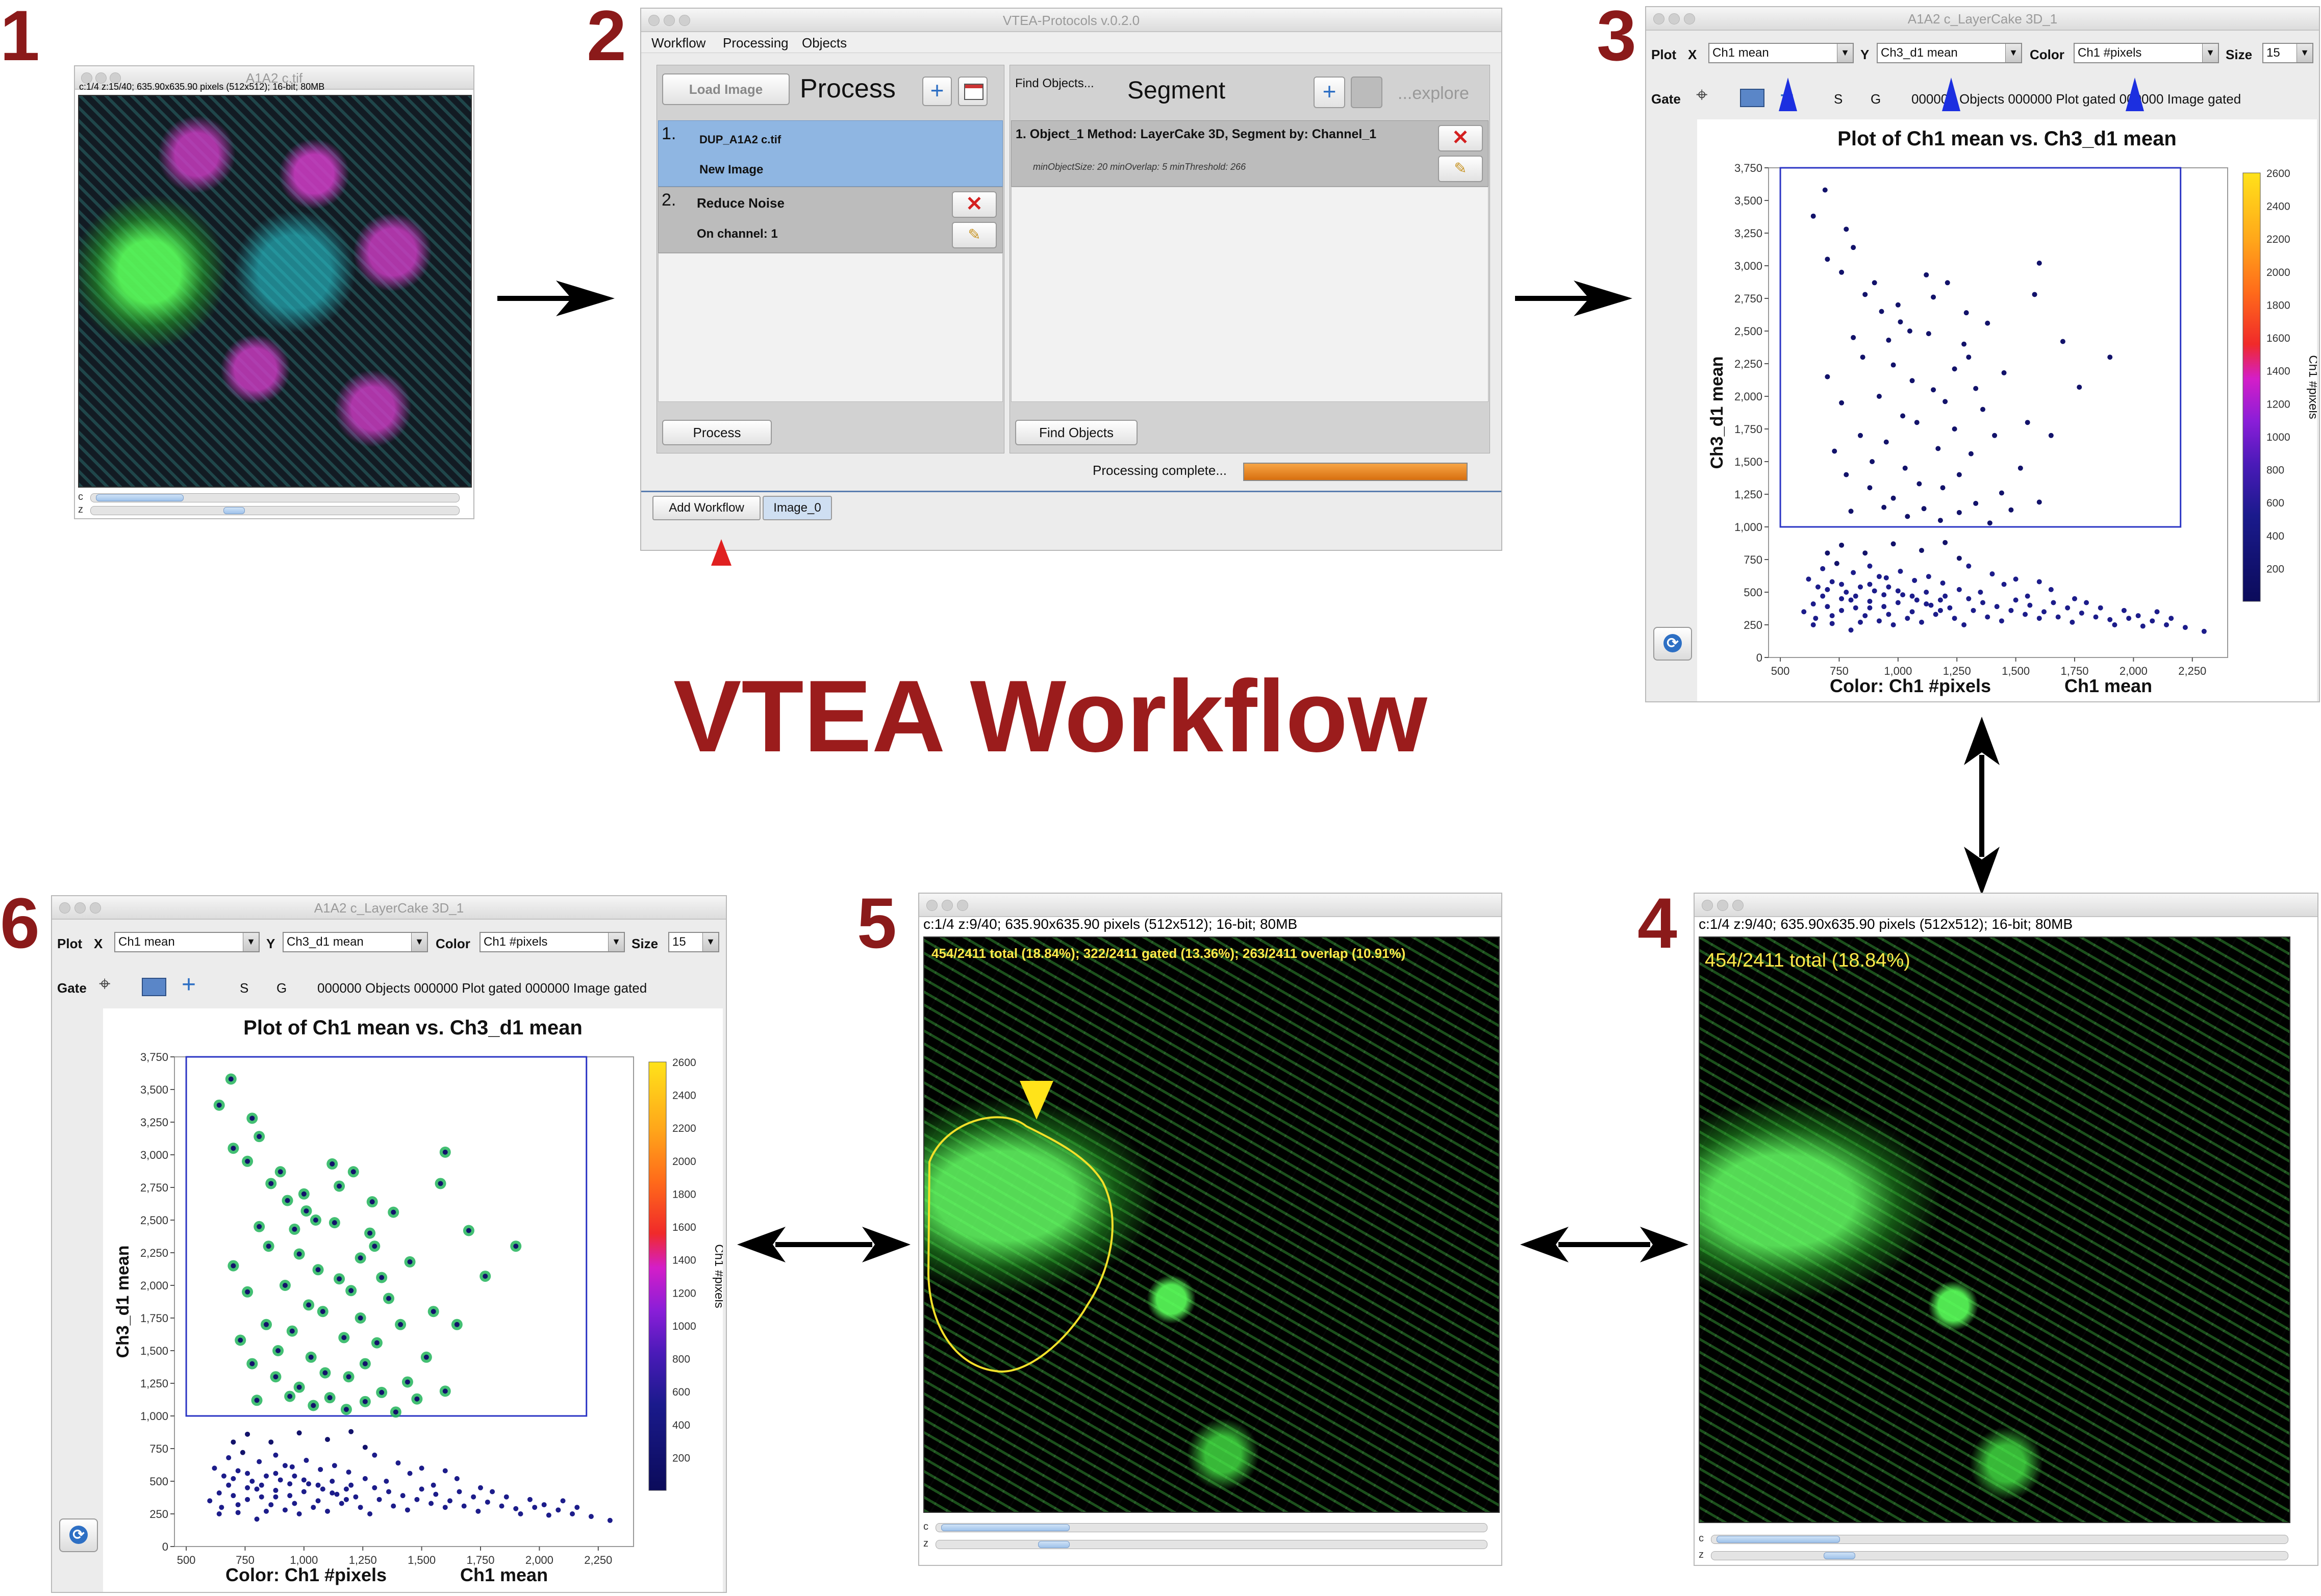  I want to click on load-image-button: Load Image, so click(726, 89).